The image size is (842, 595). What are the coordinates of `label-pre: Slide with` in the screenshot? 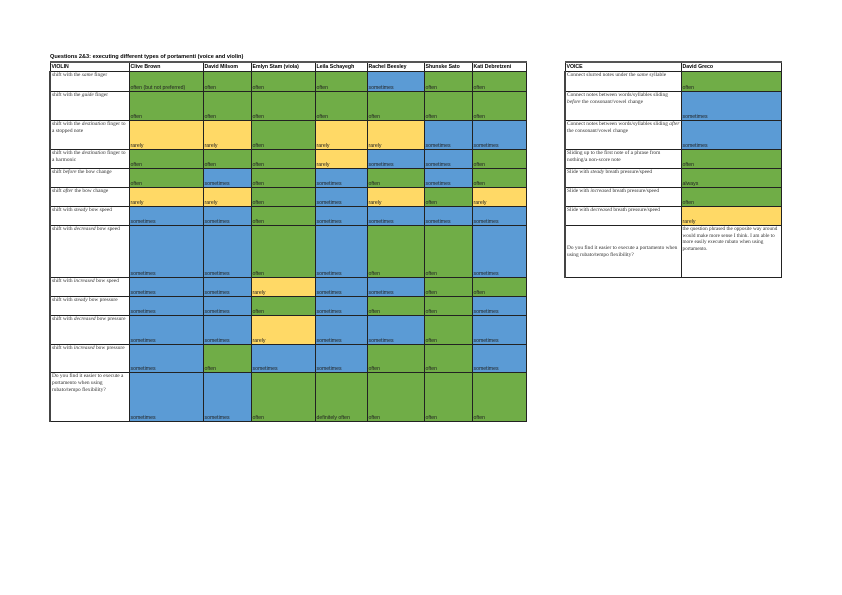 It's located at (579, 191).